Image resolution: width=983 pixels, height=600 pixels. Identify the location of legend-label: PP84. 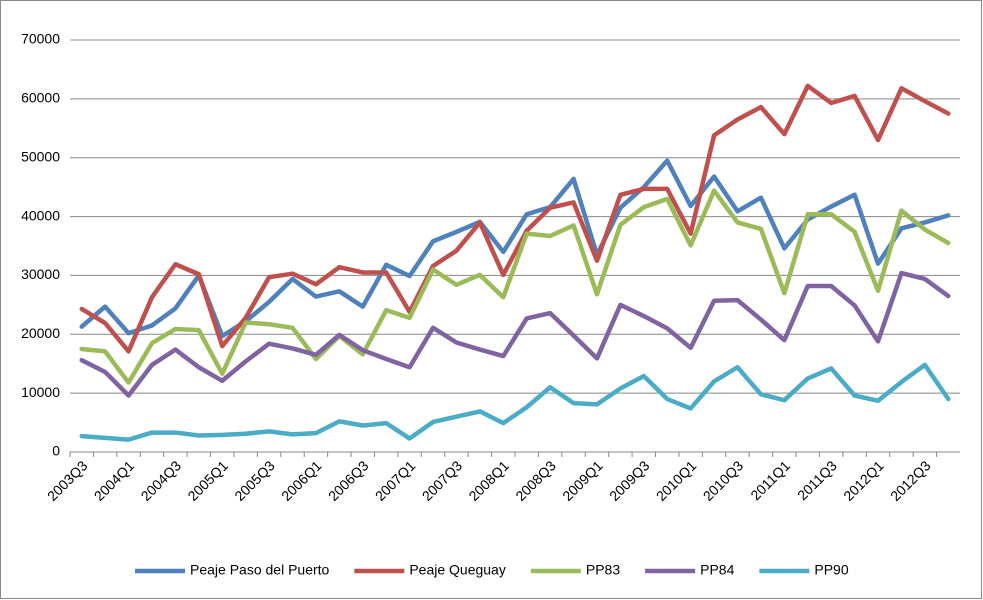
(717, 570).